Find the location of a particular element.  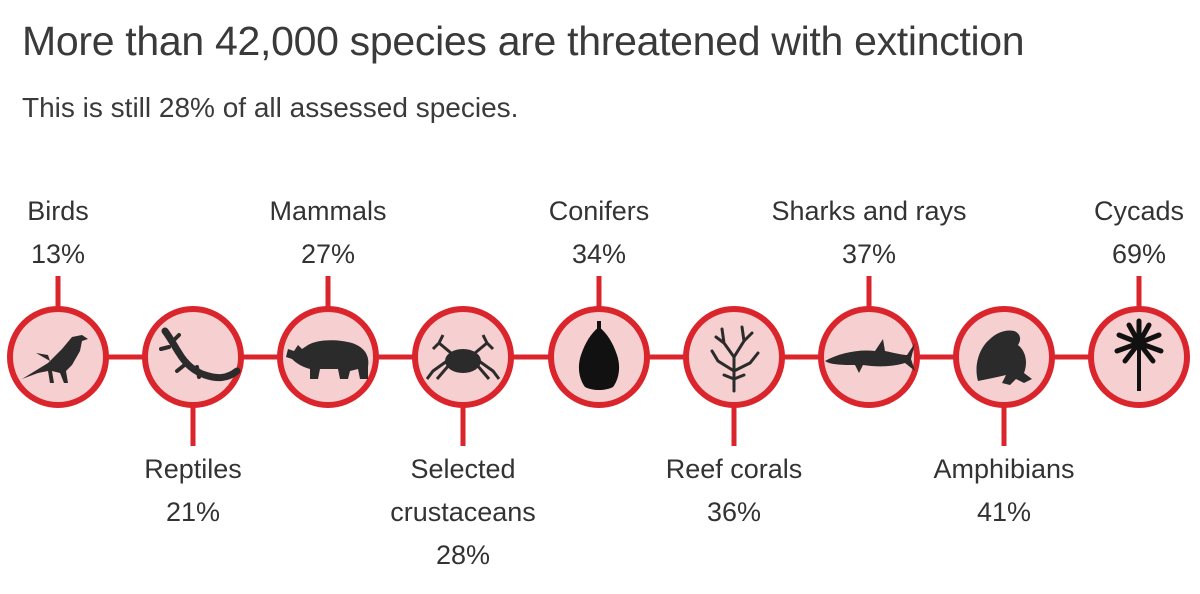

circle-reptiles is located at coordinates (193, 357).